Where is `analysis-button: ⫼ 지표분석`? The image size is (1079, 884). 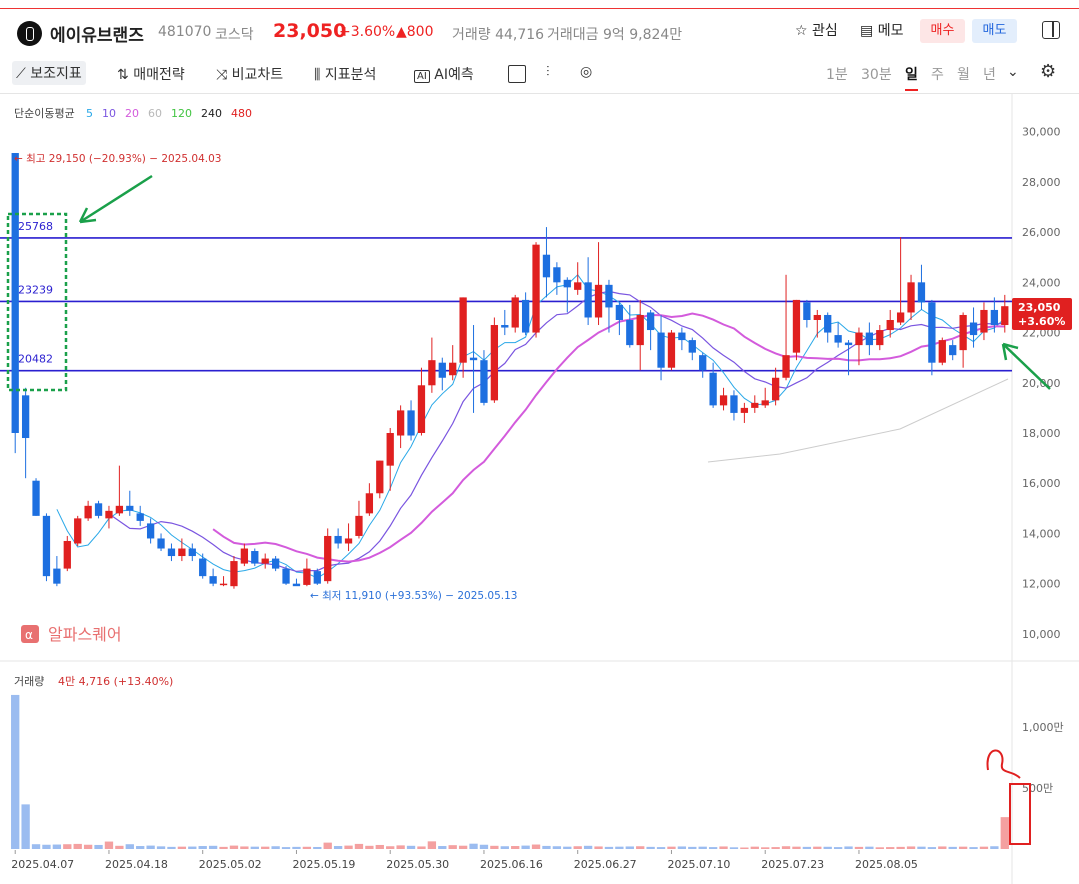
analysis-button: ⫼ 지표분석 is located at coordinates (345, 74).